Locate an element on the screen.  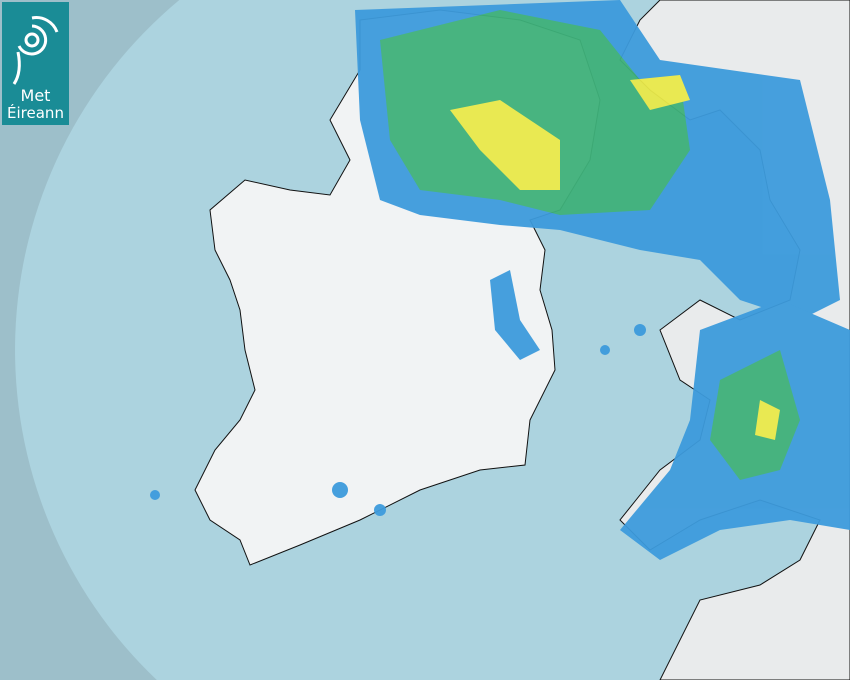
met-eireann-logo: Met Éireann is located at coordinates (35, 63).